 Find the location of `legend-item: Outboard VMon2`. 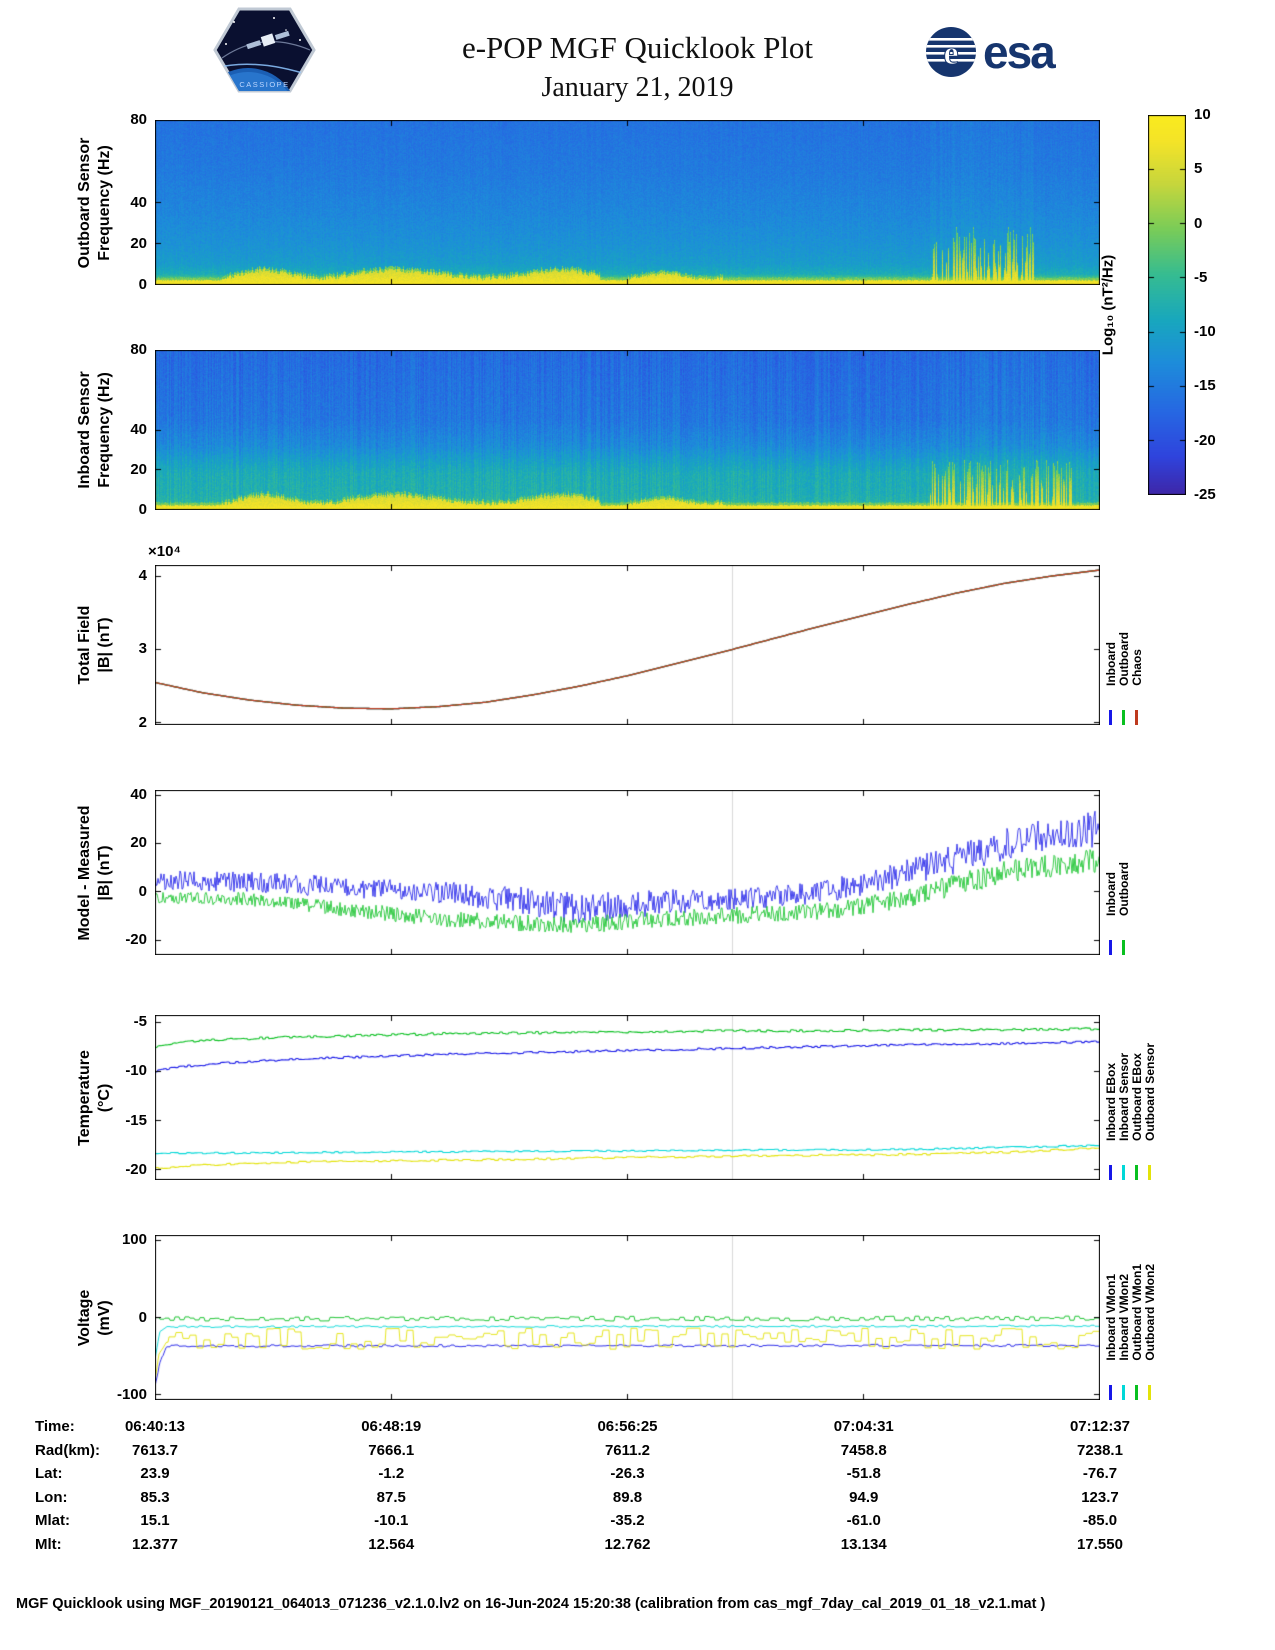

legend-item: Outboard VMon2 is located at coordinates (1149, 1317).